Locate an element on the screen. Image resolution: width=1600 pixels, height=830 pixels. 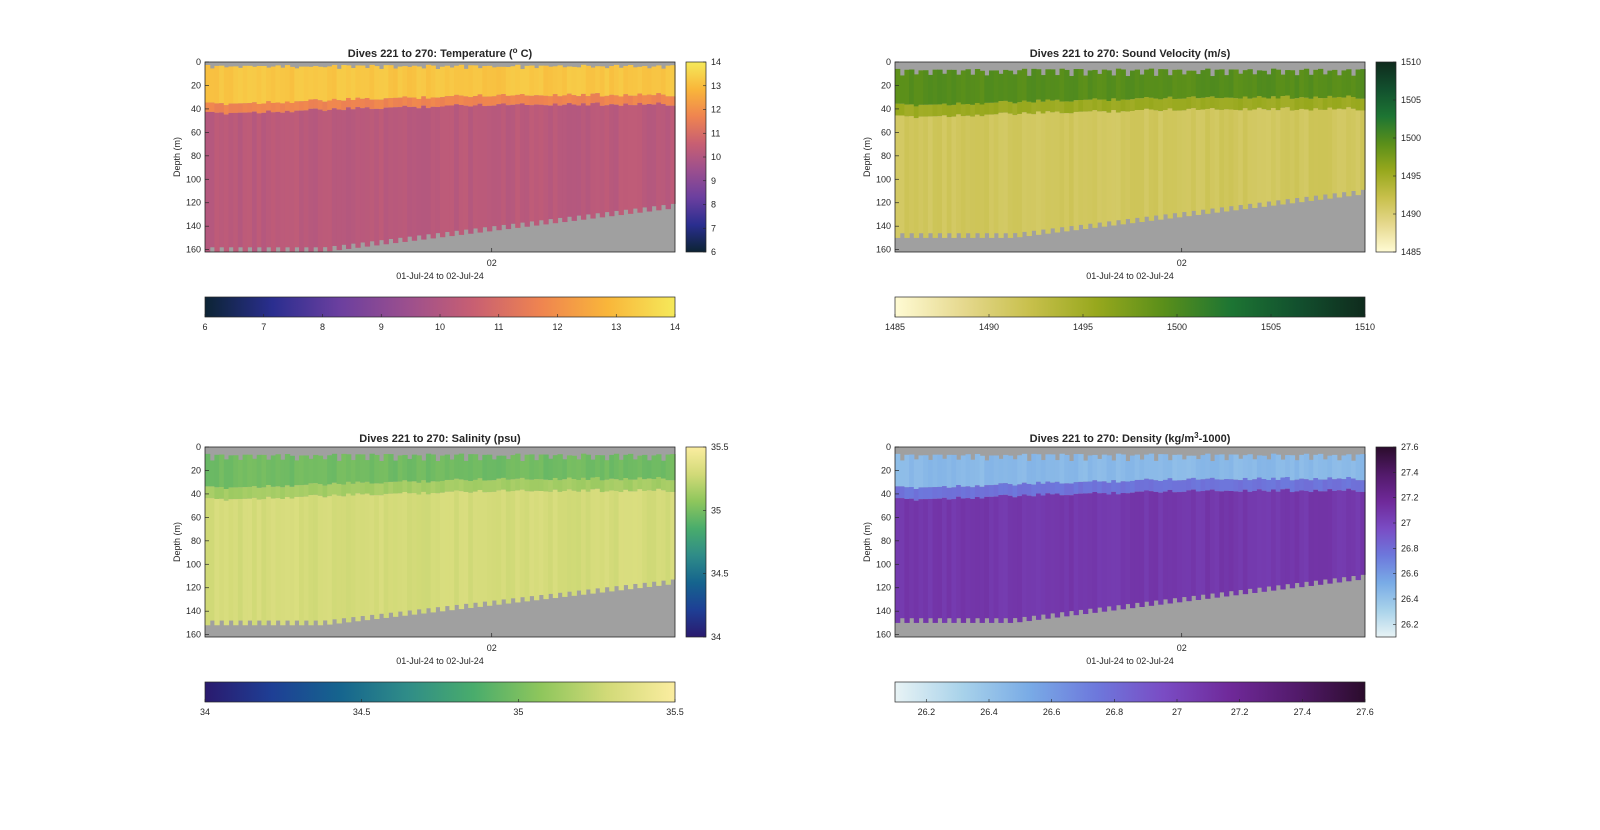
y-tick-label: 120 is located at coordinates (193, 588).